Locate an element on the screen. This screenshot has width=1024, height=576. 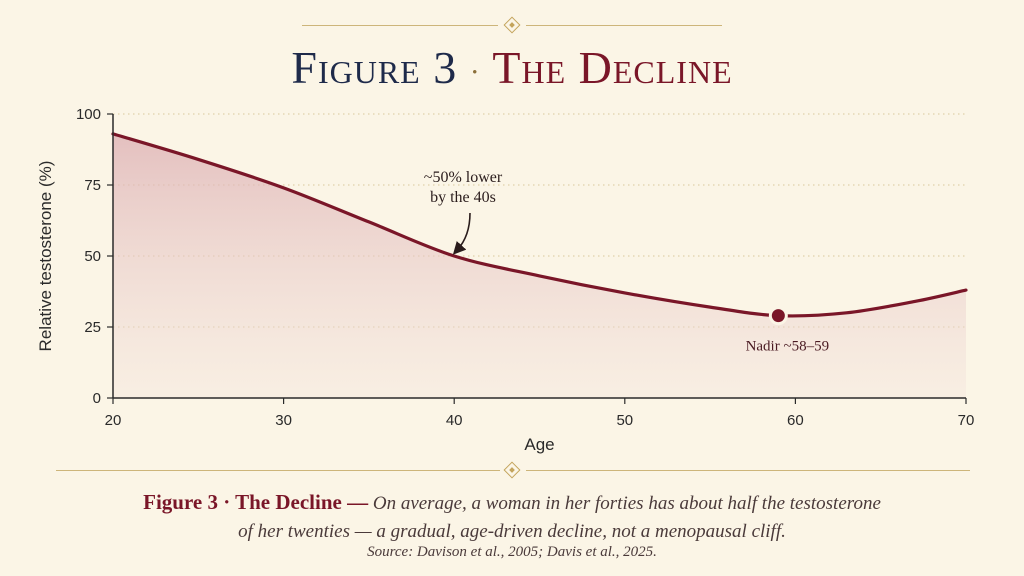
annotation-arrow-icon is located at coordinates (461, 233).